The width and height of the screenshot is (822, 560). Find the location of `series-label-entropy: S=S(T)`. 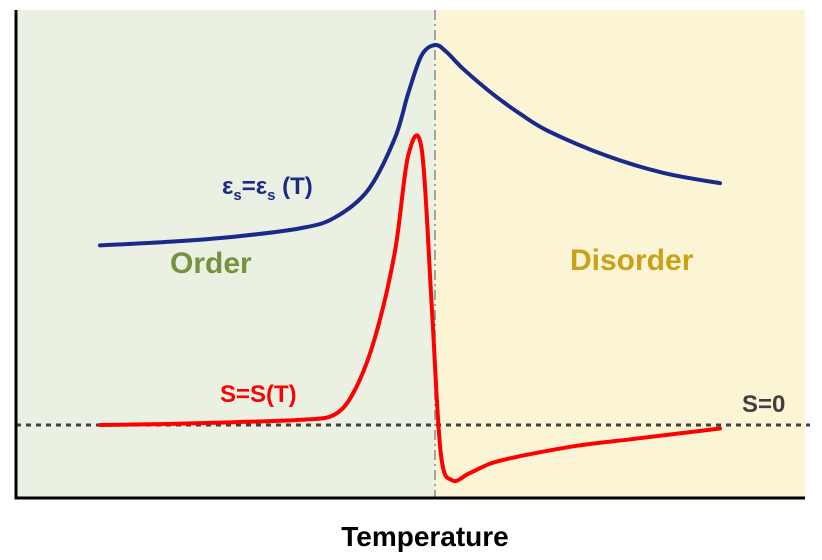

series-label-entropy: S=S(T) is located at coordinates (258, 394).